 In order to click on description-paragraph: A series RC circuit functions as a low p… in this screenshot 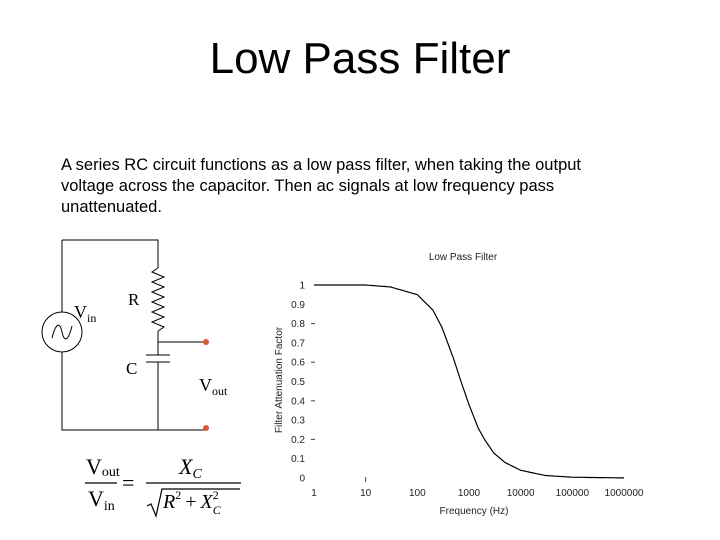, I will do `click(361, 186)`.